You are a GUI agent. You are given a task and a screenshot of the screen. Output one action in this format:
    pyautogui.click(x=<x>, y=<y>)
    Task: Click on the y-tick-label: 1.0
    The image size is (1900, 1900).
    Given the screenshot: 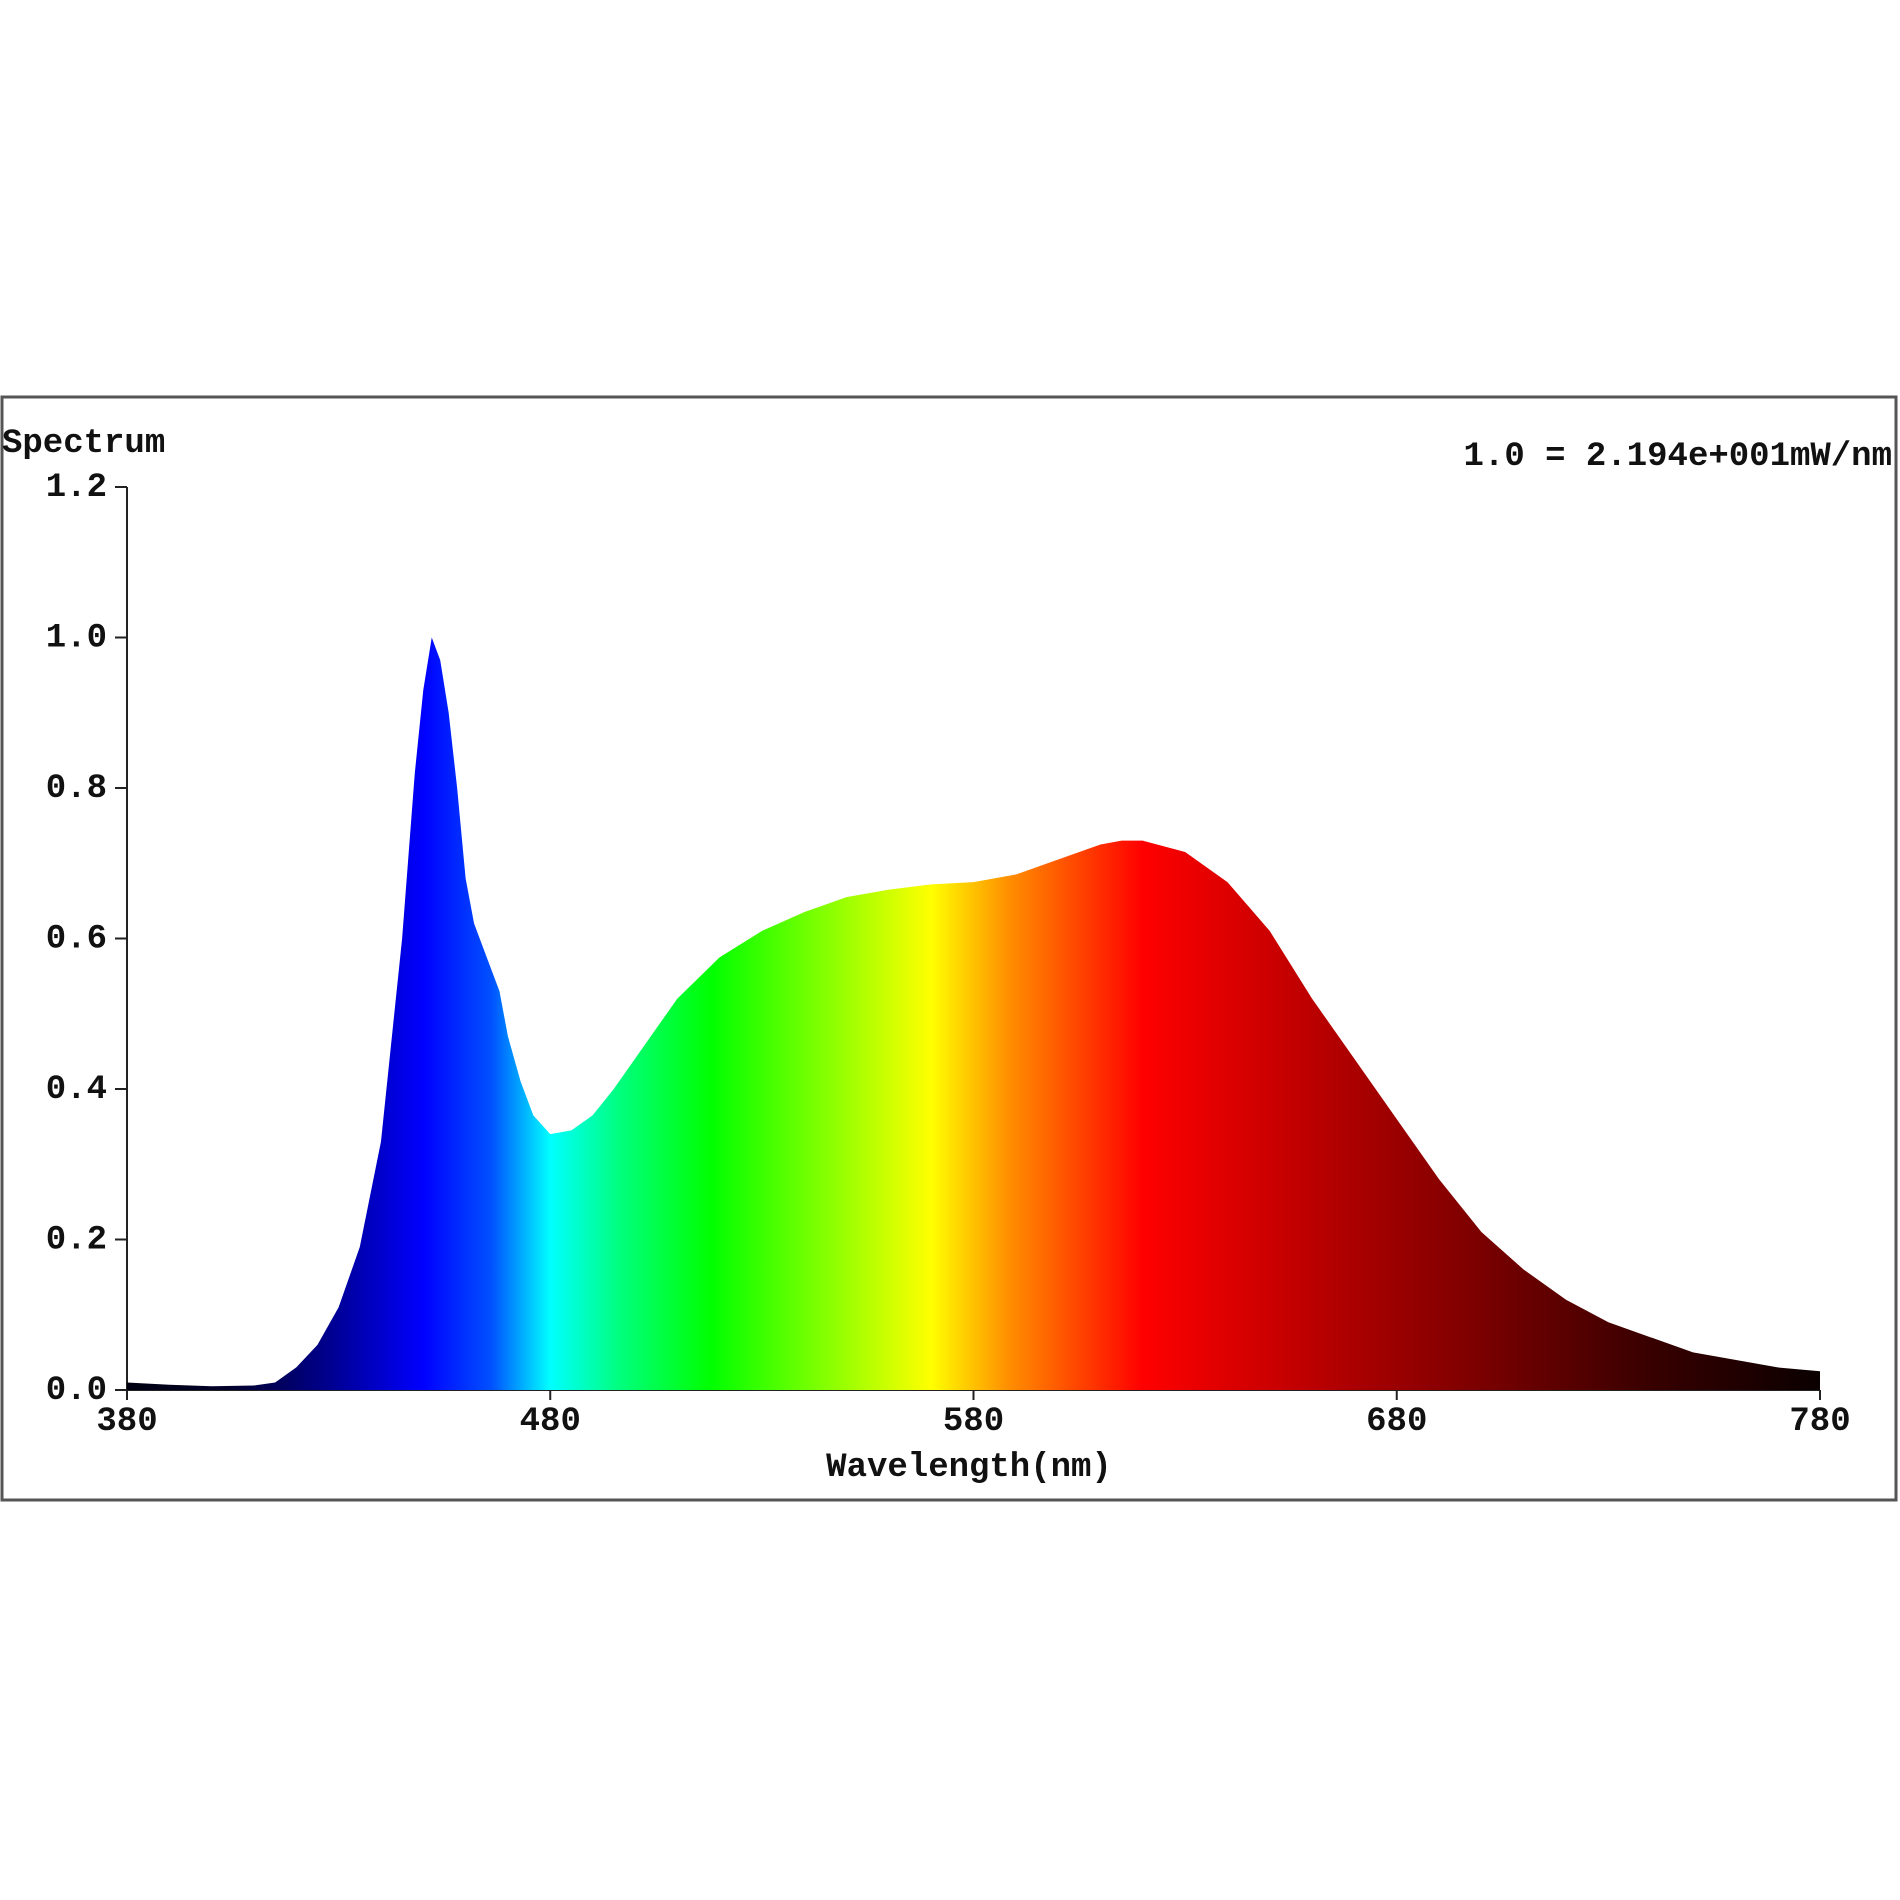 What is the action you would take?
    pyautogui.click(x=76, y=638)
    